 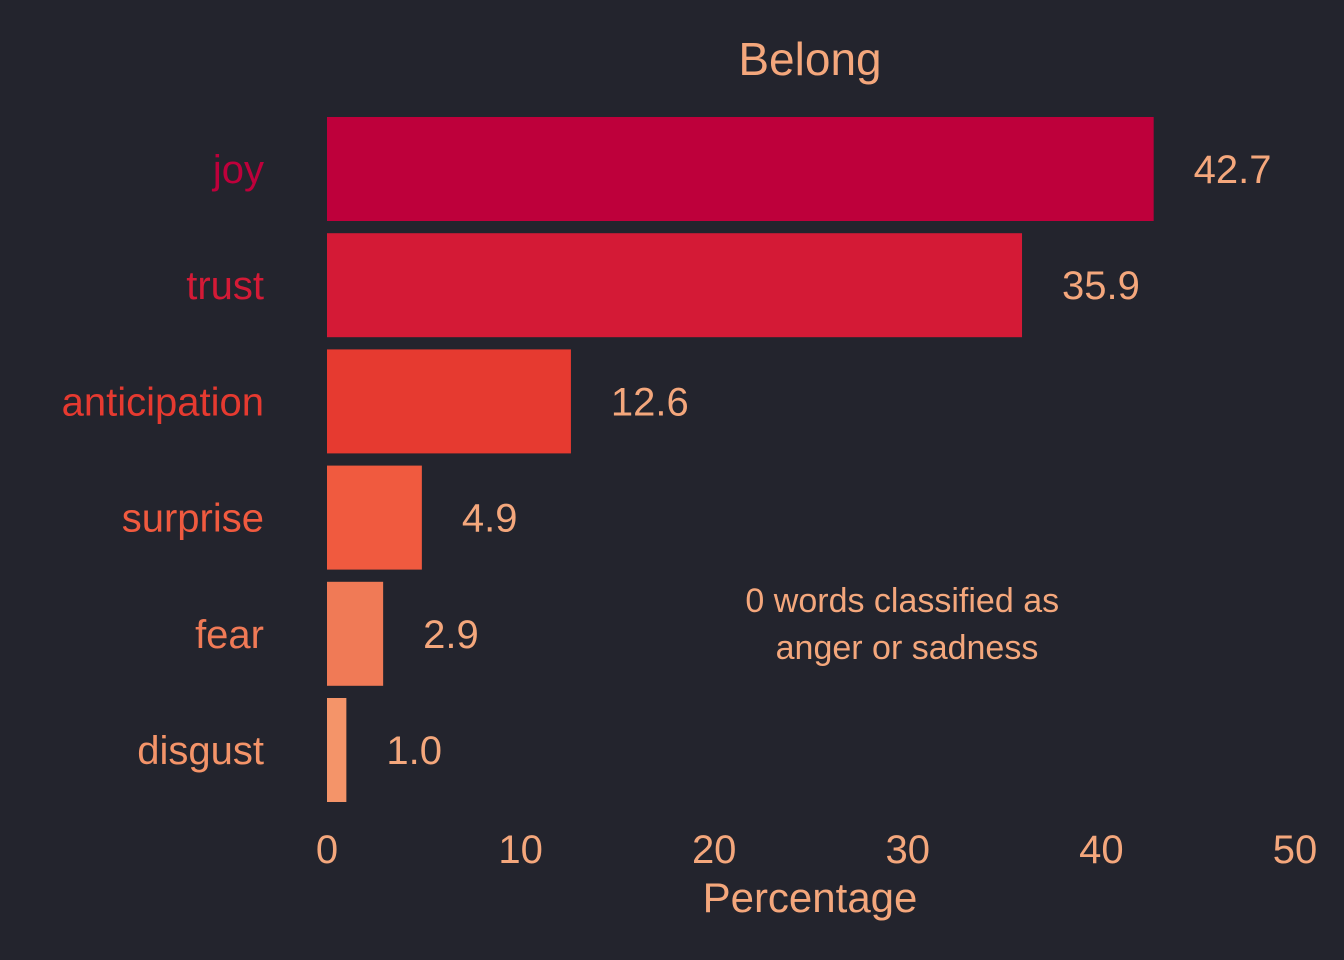 What do you see at coordinates (163, 460) in the screenshot?
I see `category-labels-group: joy trust anticipation surprise fear disgust` at bounding box center [163, 460].